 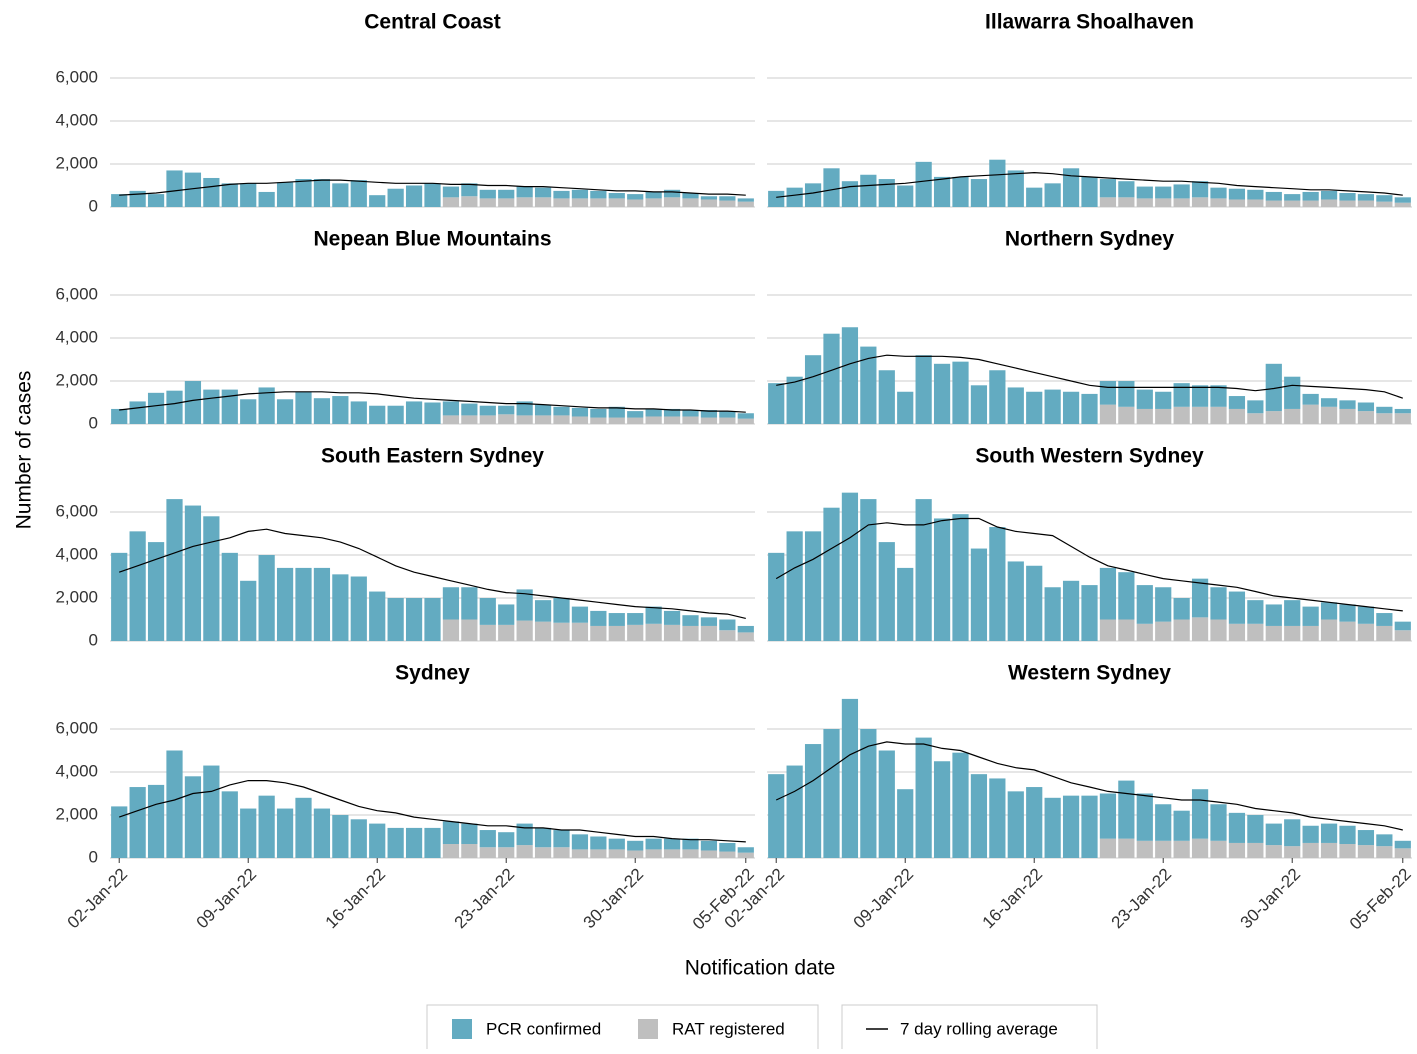 I want to click on rolling-average-line, so click(x=432, y=573).